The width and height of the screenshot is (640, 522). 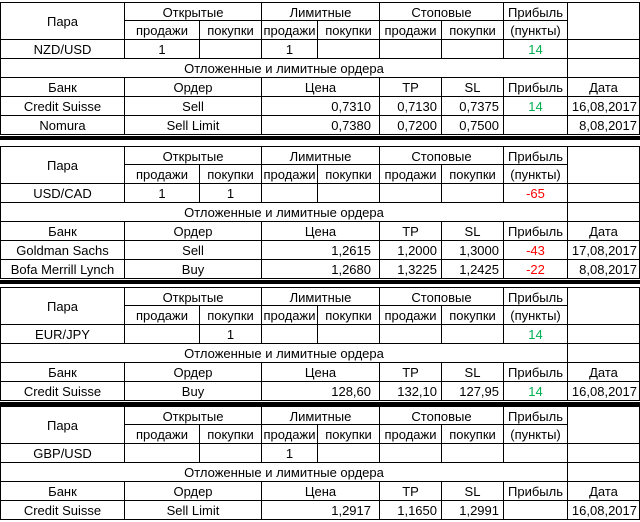 I want to click on order-price: 1,2680, so click(x=321, y=269).